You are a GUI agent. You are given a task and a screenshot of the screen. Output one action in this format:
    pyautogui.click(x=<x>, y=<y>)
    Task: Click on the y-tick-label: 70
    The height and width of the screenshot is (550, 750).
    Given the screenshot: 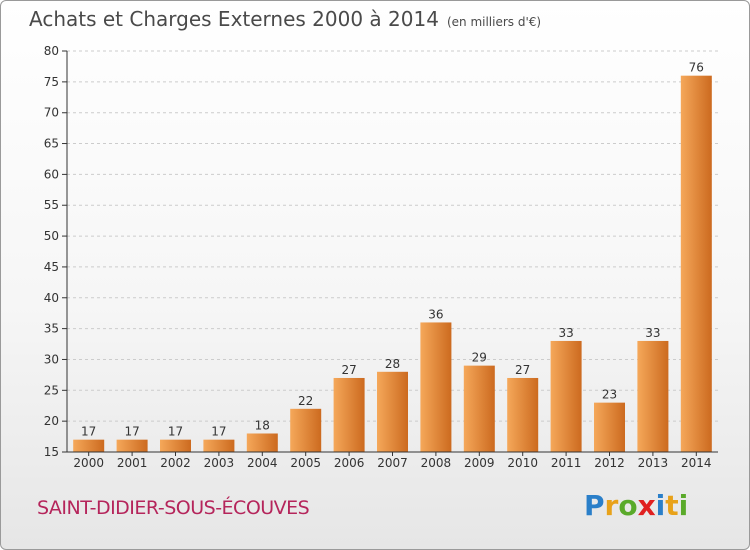 What is the action you would take?
    pyautogui.click(x=51, y=113)
    